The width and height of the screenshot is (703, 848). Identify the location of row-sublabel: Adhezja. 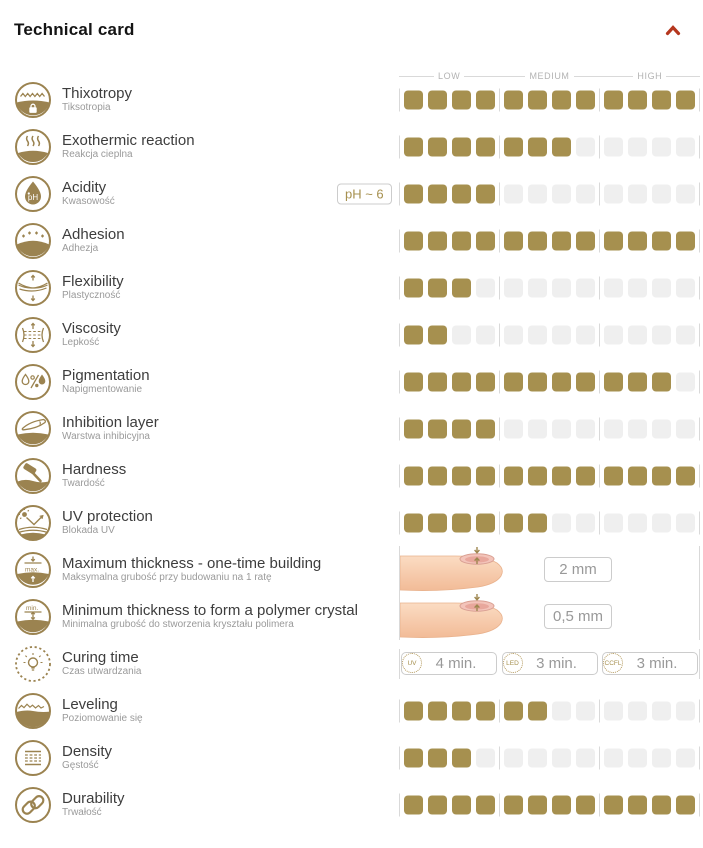
(80, 249).